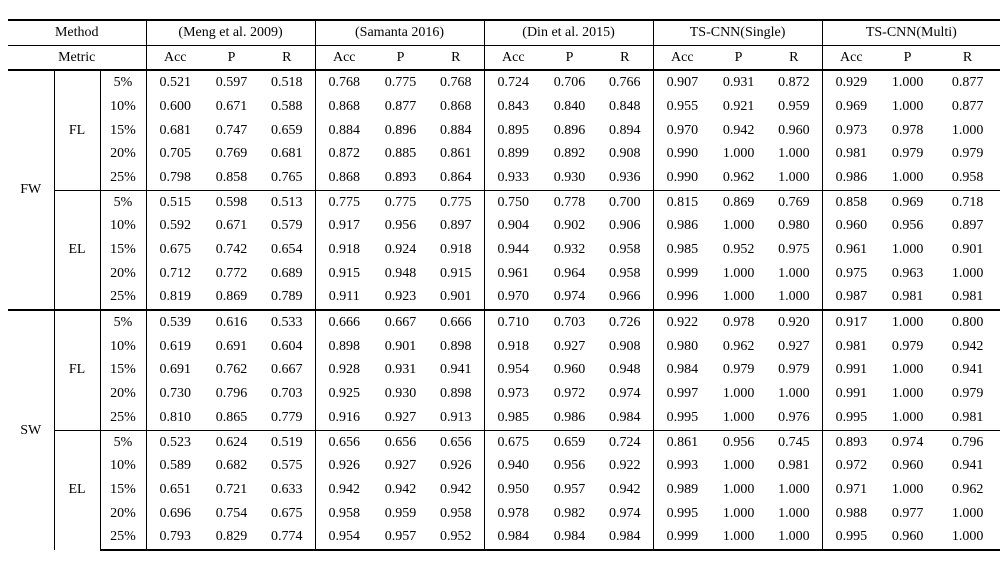 The height and width of the screenshot is (571, 1007). What do you see at coordinates (738, 106) in the screenshot?
I see `value-cell: 0.921` at bounding box center [738, 106].